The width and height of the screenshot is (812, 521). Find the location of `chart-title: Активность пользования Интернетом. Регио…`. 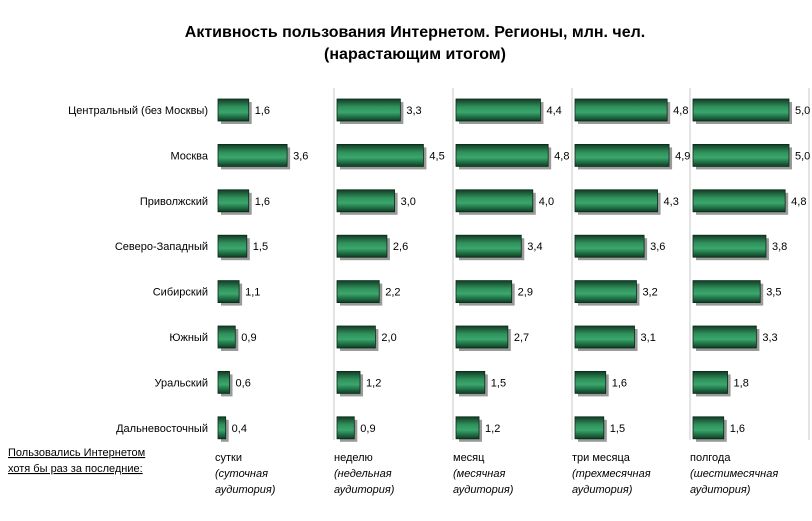

chart-title: Активность пользования Интернетом. Регио… is located at coordinates (415, 32).